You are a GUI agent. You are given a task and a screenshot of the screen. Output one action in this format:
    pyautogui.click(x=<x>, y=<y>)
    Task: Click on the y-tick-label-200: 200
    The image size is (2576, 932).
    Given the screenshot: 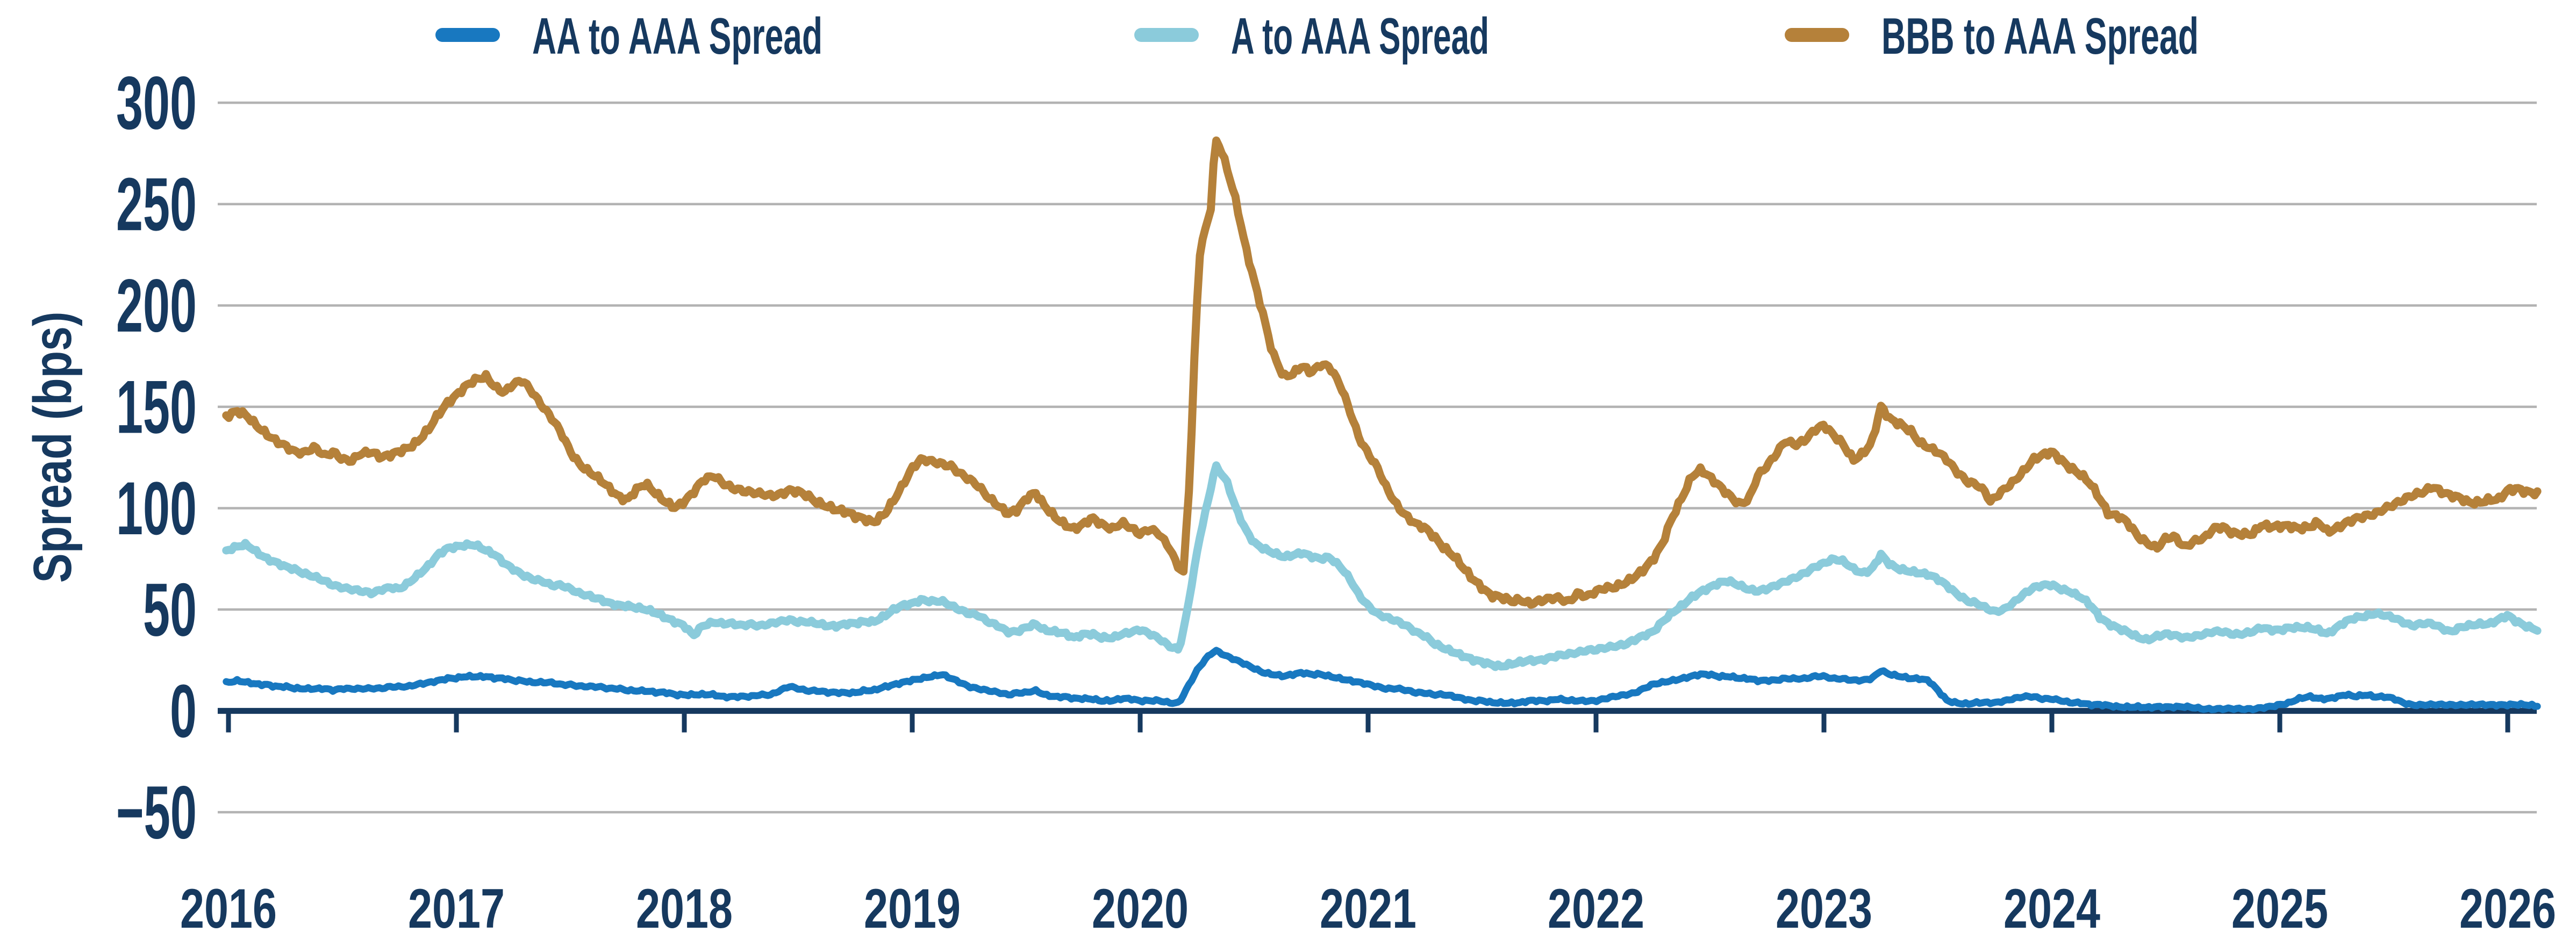 What is the action you would take?
    pyautogui.click(x=156, y=305)
    